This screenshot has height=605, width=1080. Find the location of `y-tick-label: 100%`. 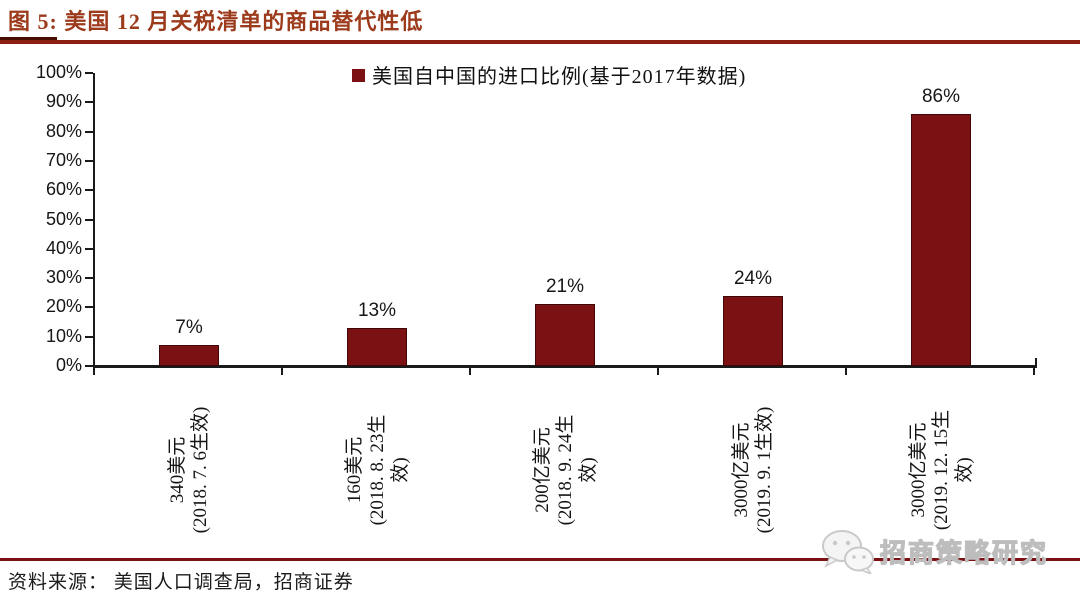

y-tick-label: 100% is located at coordinates (58, 72).